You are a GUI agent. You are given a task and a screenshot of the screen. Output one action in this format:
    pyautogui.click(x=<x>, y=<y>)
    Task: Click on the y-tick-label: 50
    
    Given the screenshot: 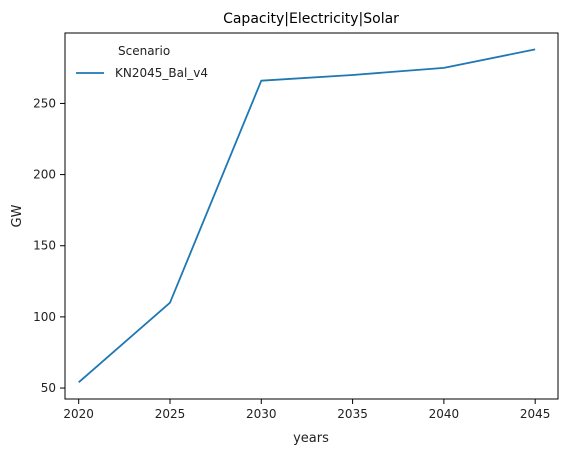 What is the action you would take?
    pyautogui.click(x=48, y=388)
    